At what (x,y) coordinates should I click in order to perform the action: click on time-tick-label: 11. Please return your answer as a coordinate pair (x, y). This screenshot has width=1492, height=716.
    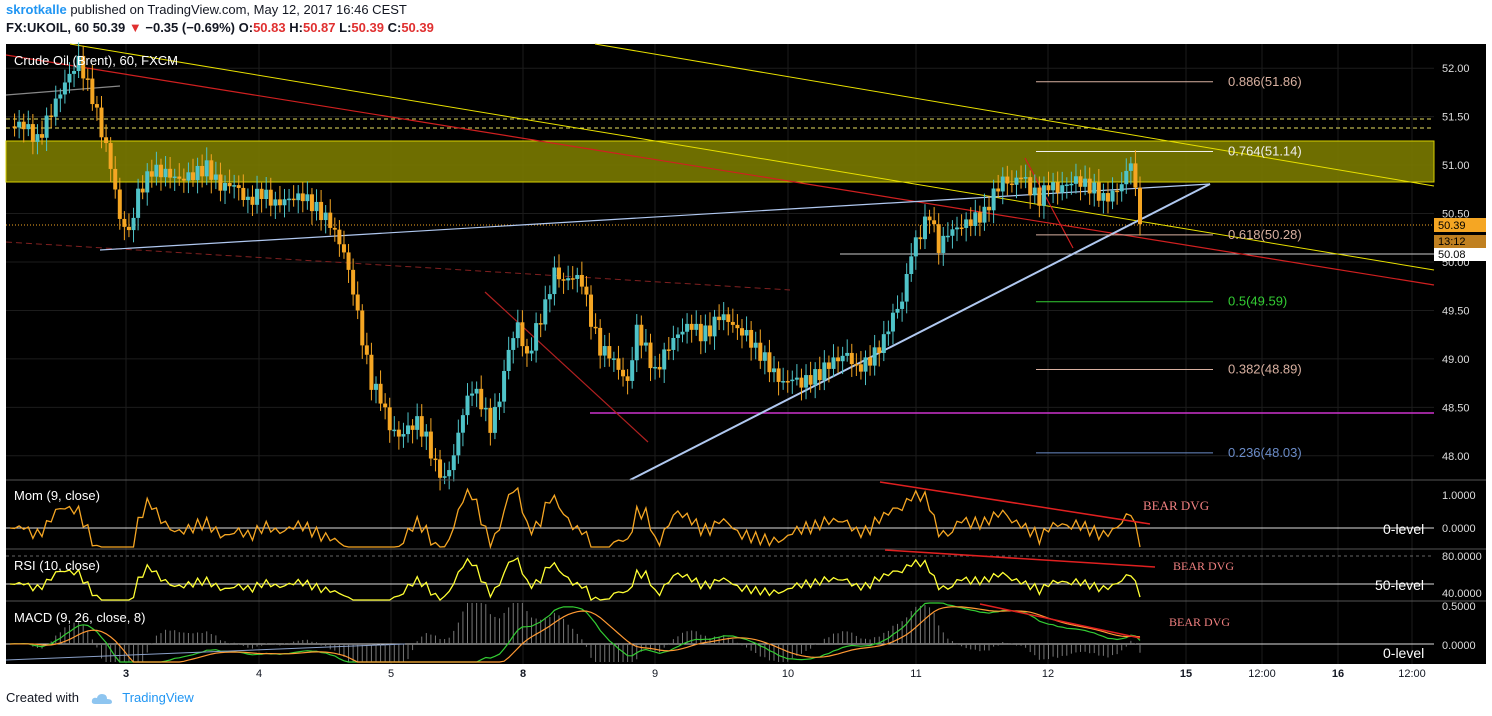
    Looking at the image, I should click on (915, 674).